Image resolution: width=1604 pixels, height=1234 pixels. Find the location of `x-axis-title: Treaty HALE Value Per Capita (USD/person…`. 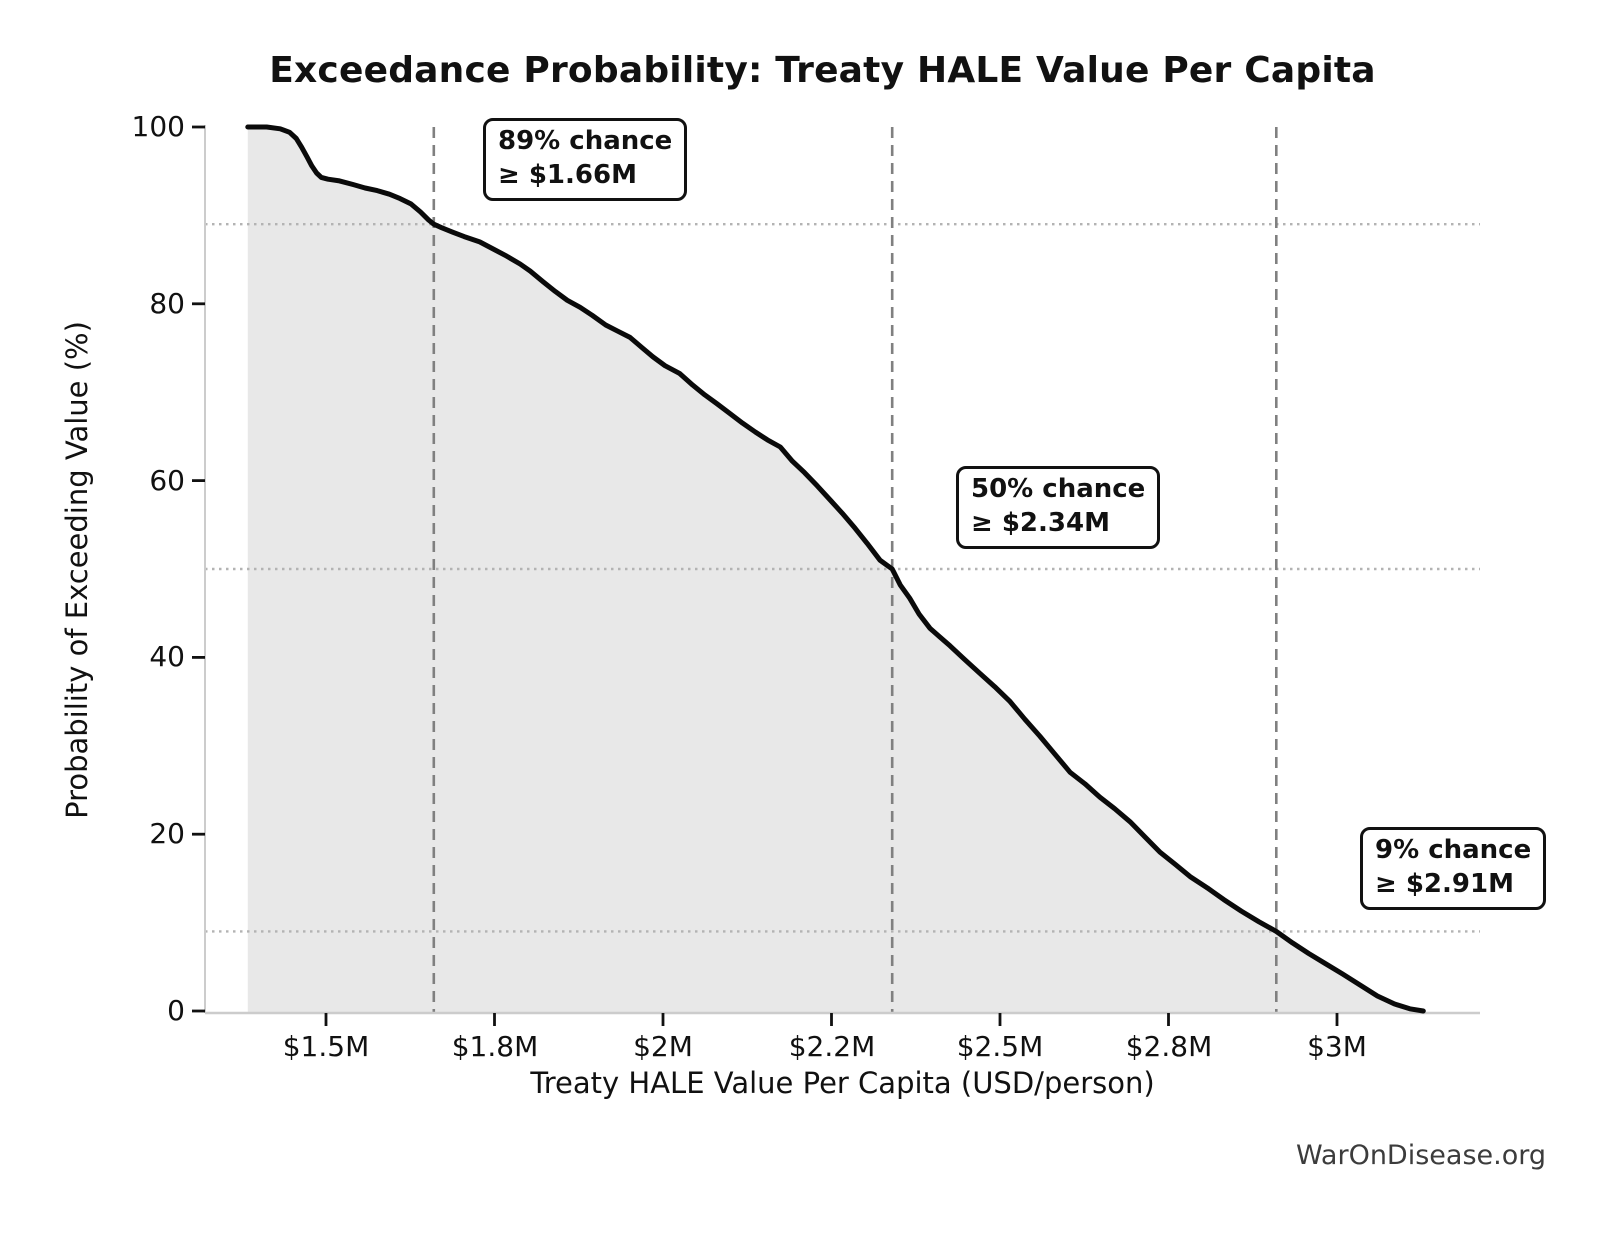

x-axis-title: Treaty HALE Value Per Capita (USD/person… is located at coordinates (842, 1083).